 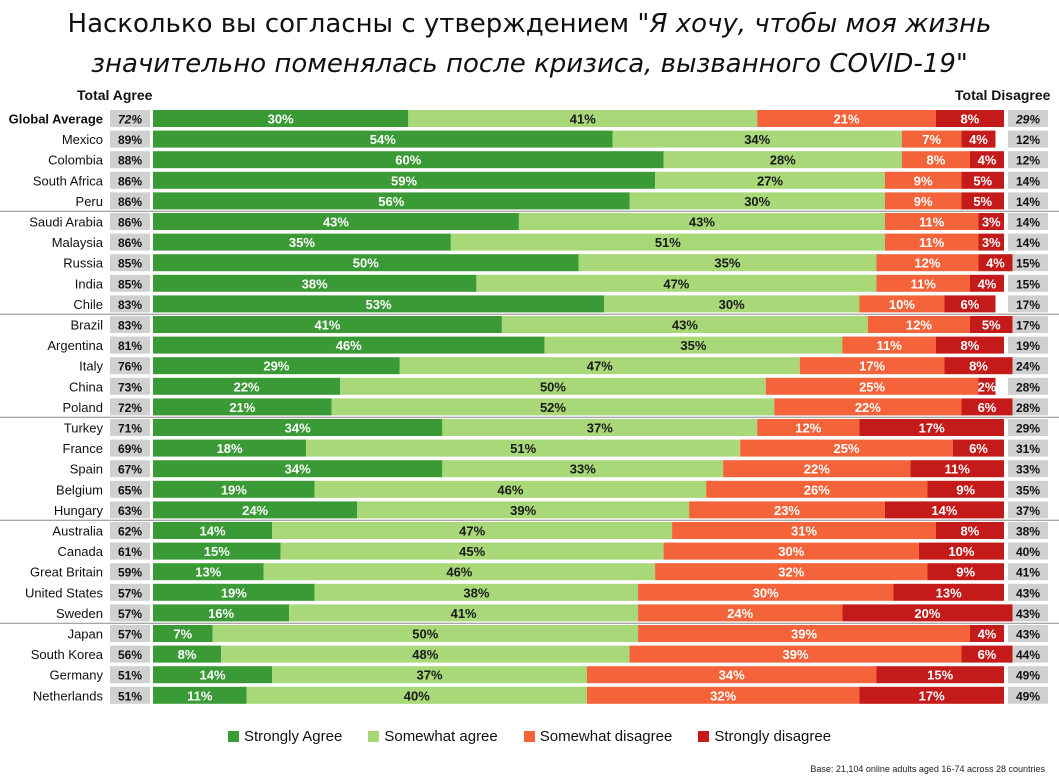 What do you see at coordinates (1028, 180) in the screenshot?
I see `total-disagree-box-south-africa` at bounding box center [1028, 180].